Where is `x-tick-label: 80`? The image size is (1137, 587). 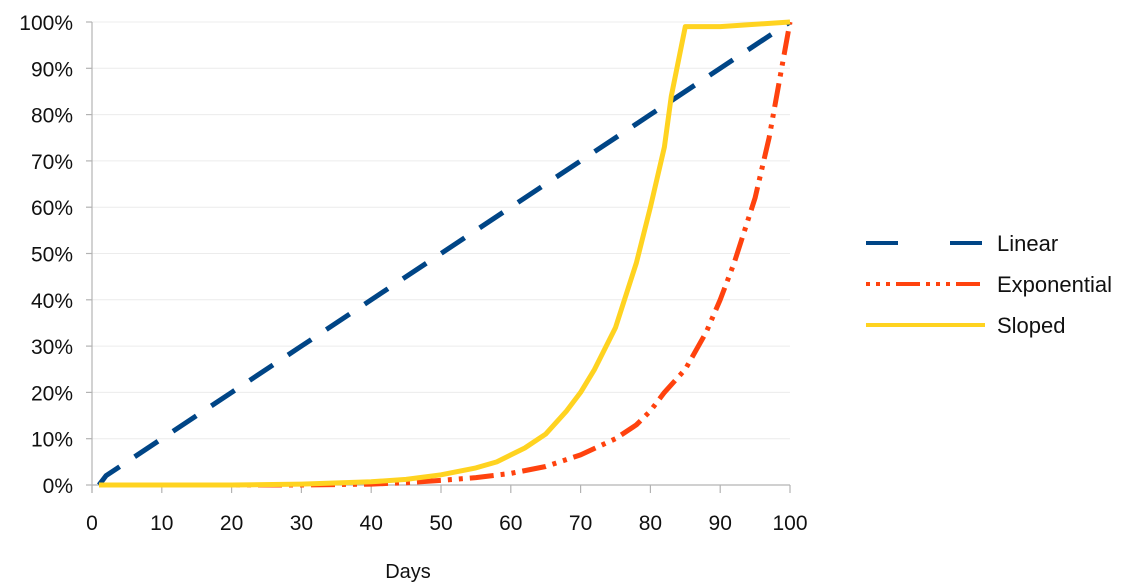
x-tick-label: 80 is located at coordinates (650, 523).